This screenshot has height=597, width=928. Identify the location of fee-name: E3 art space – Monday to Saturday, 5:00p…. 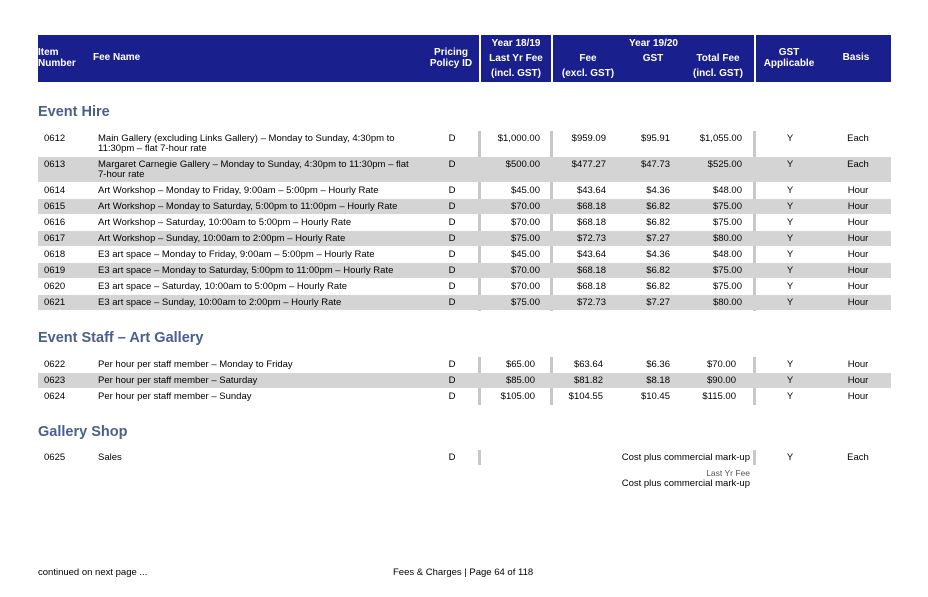
(246, 270).